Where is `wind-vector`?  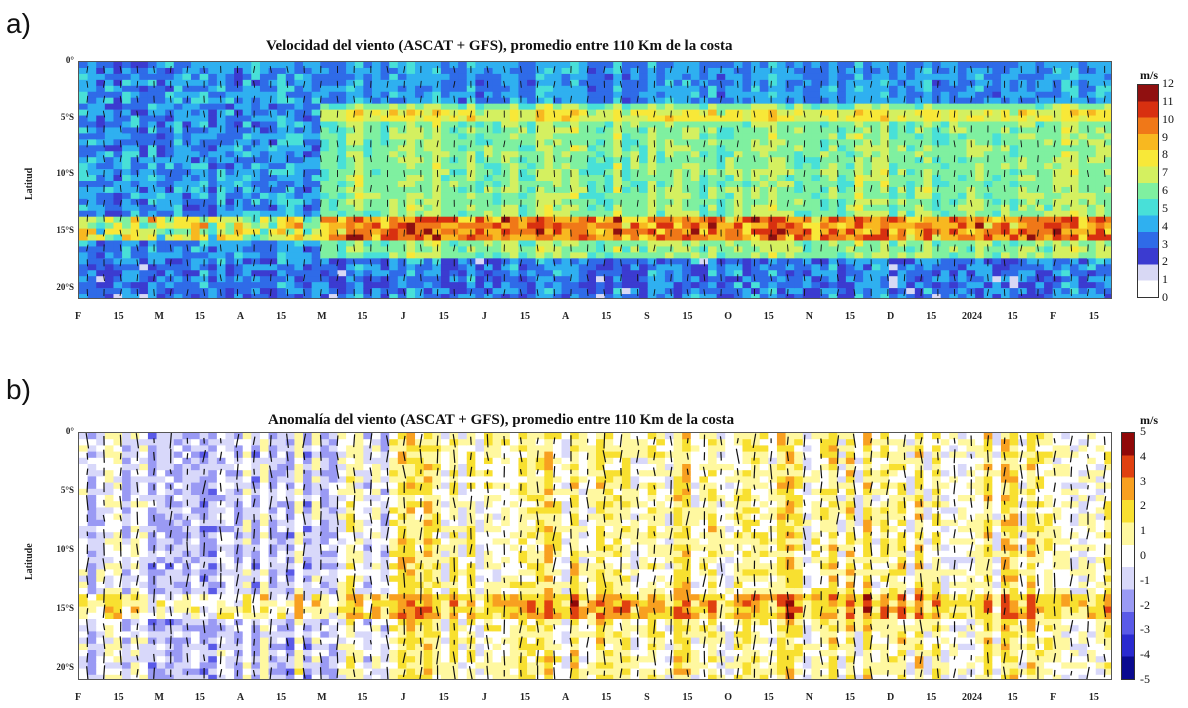 wind-vector is located at coordinates (220, 263).